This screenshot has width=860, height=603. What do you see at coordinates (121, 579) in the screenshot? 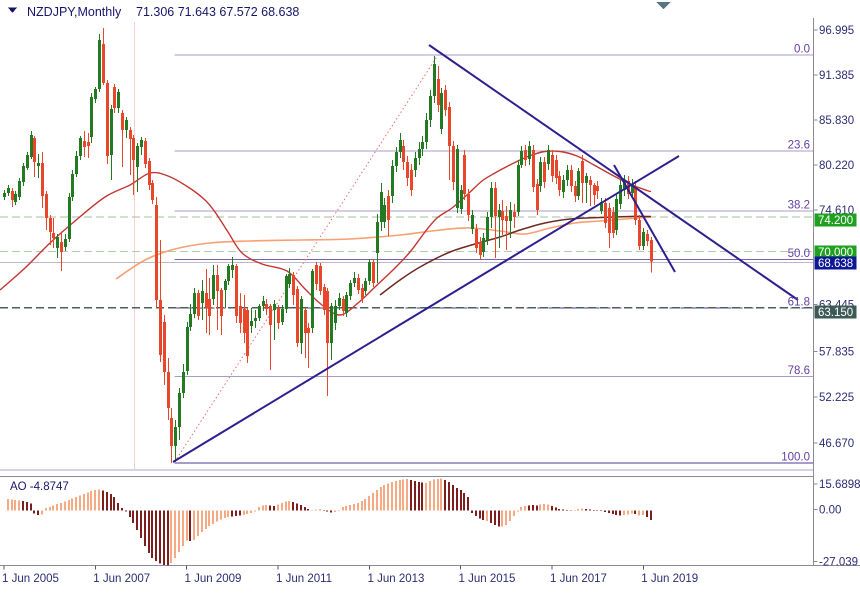
I see `svg-text: 1 Jun 2007` at bounding box center [121, 579].